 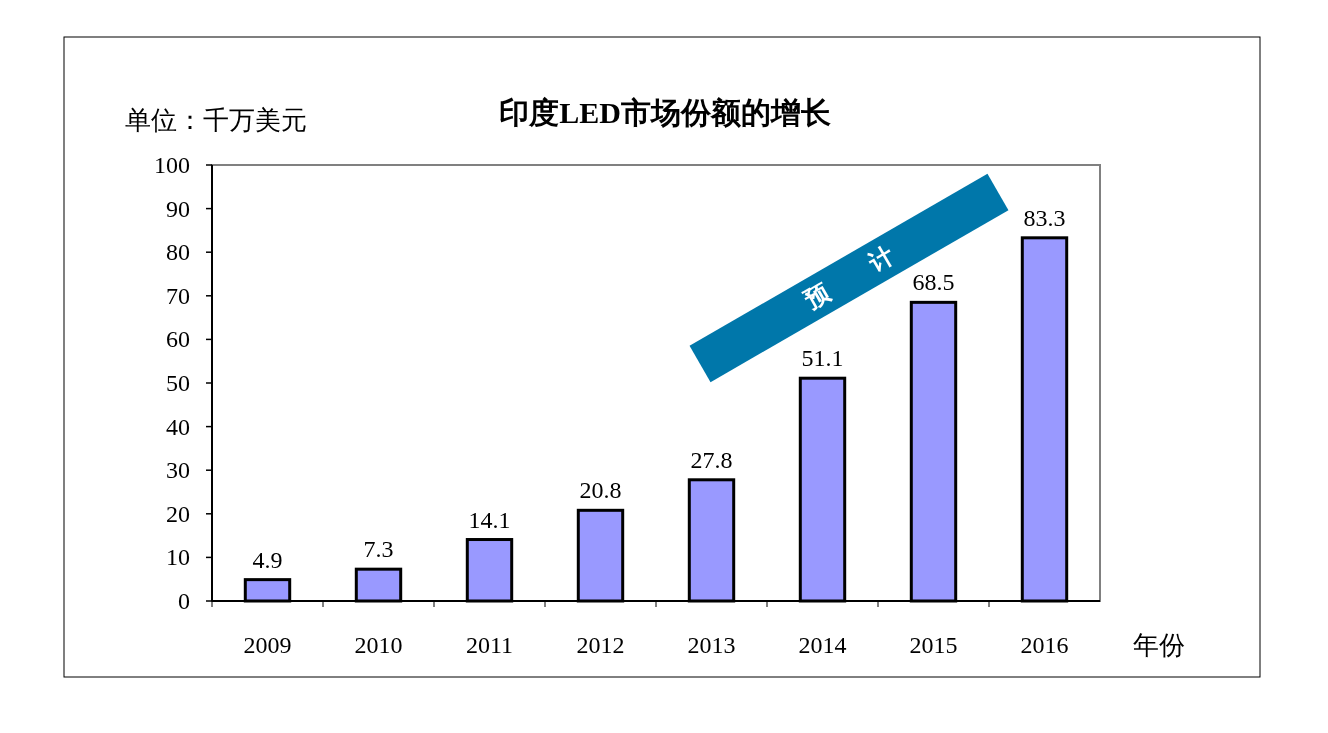 What do you see at coordinates (178, 295) in the screenshot?
I see `y-tick-label: 70` at bounding box center [178, 295].